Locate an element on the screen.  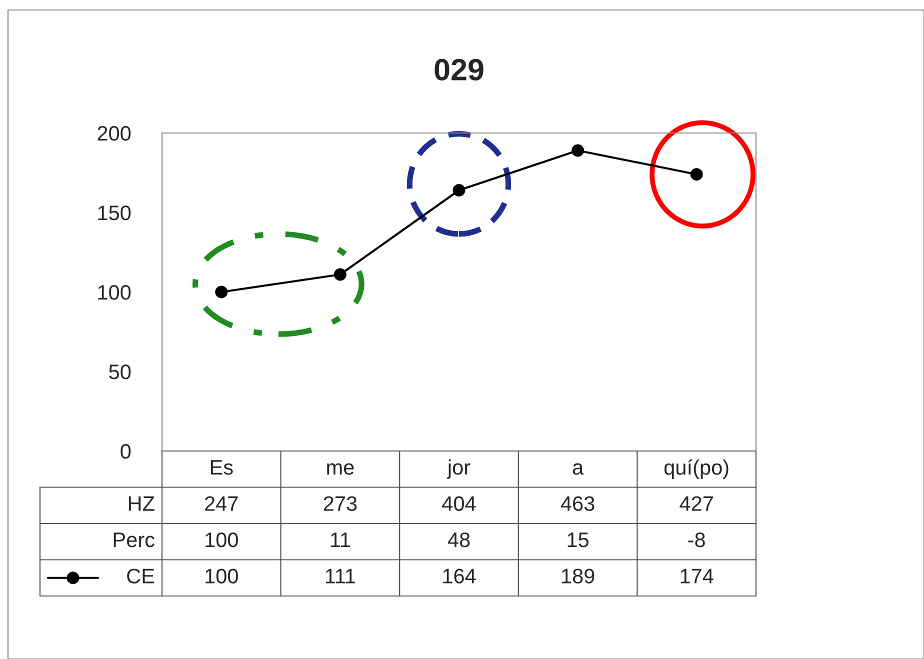
data-label: 174 is located at coordinates (697, 576).